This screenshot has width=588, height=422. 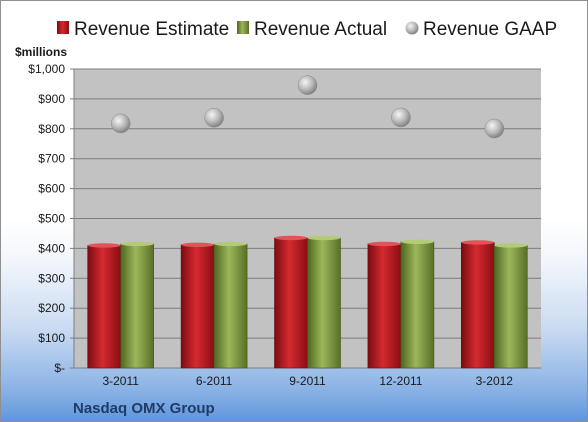 What do you see at coordinates (151, 29) in the screenshot?
I see `legend-label: Revenue Estimate` at bounding box center [151, 29].